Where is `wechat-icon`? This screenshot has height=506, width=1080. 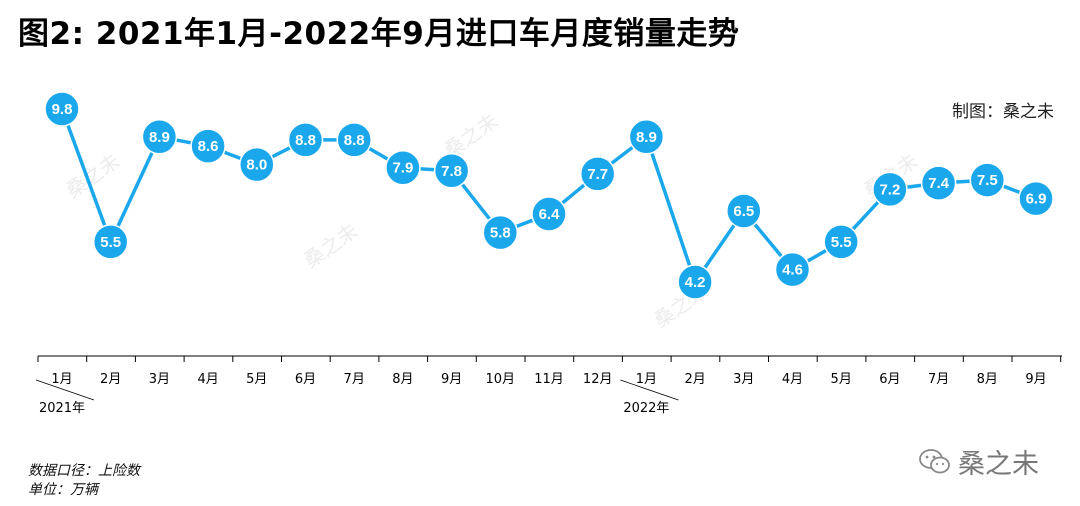
wechat-icon is located at coordinates (934, 460).